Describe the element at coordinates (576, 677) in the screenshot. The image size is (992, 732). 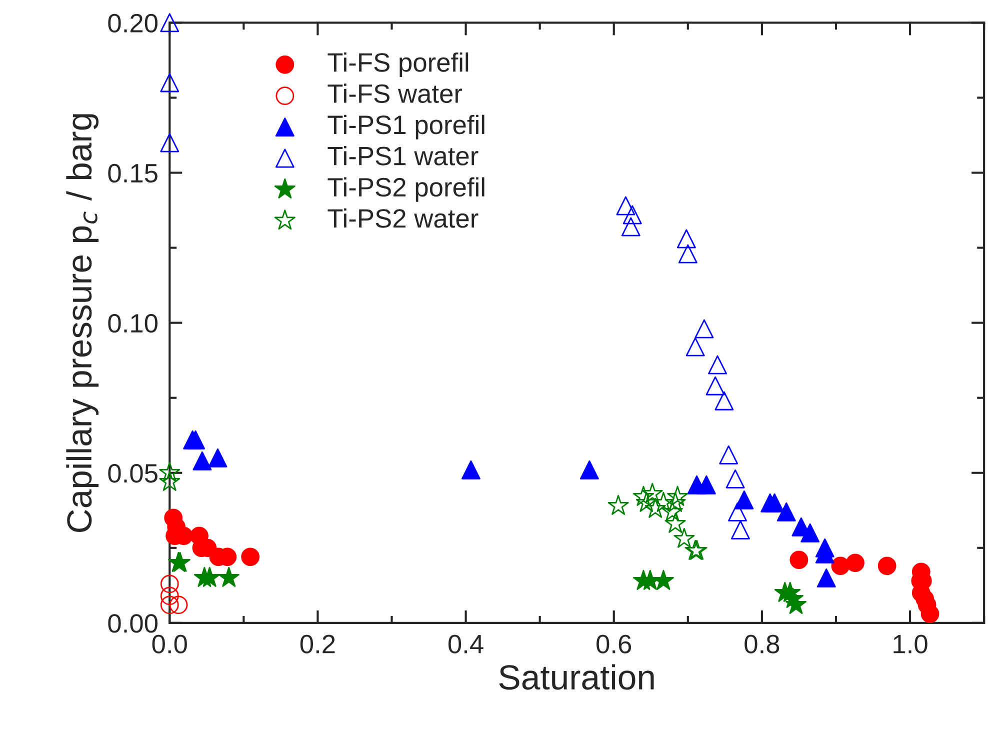
I see `x-axis-title: Saturation` at that location.